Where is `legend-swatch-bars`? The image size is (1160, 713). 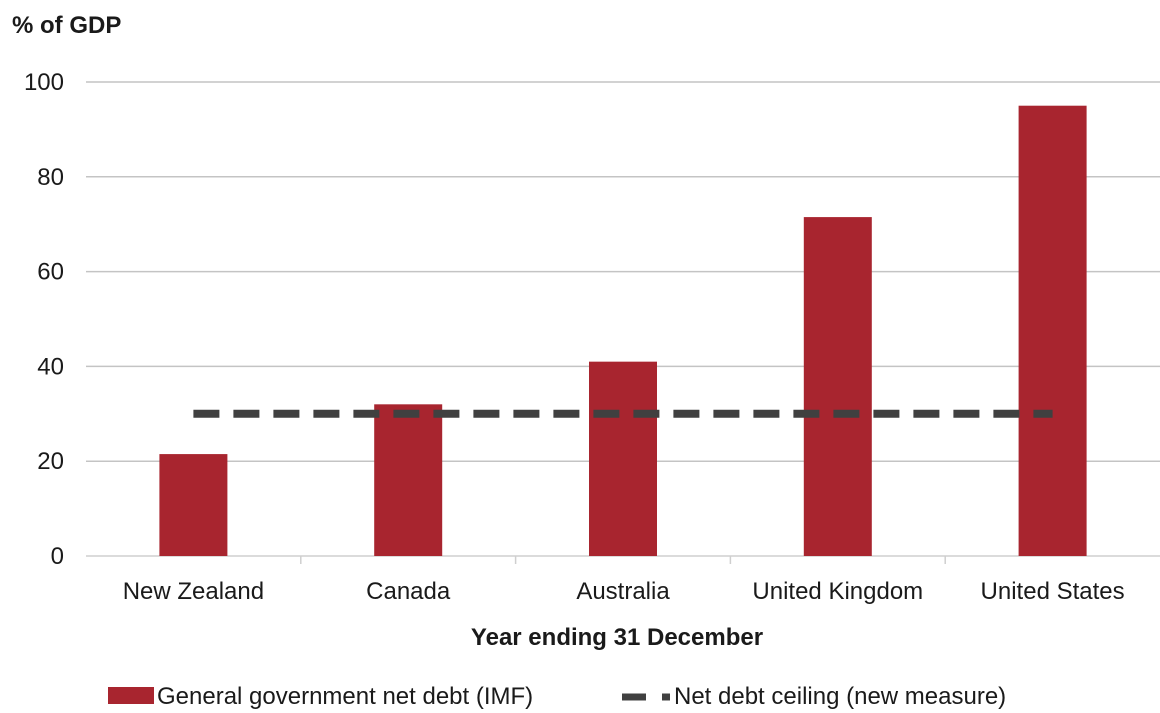 legend-swatch-bars is located at coordinates (131, 695).